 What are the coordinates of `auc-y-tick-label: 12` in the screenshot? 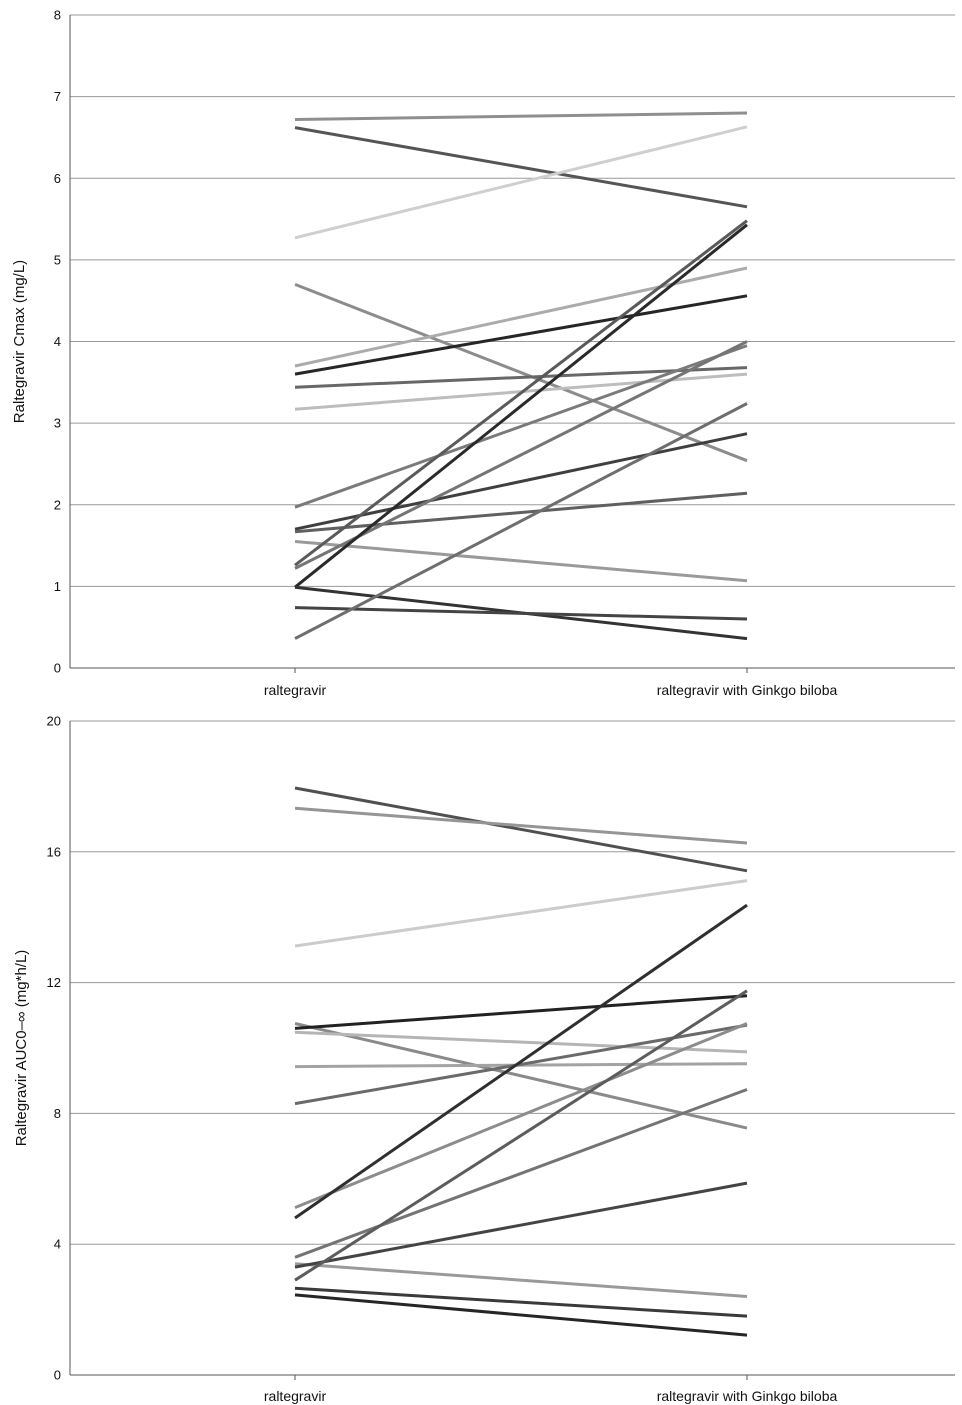 It's located at (54, 982).